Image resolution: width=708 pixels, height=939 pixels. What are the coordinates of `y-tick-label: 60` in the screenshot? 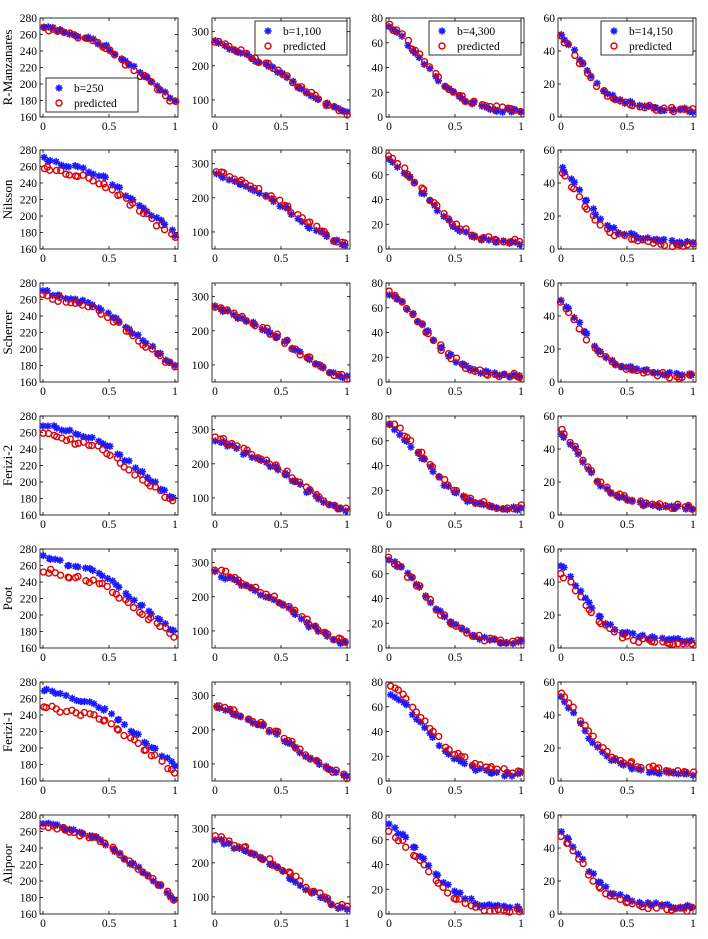 It's located at (550, 19).